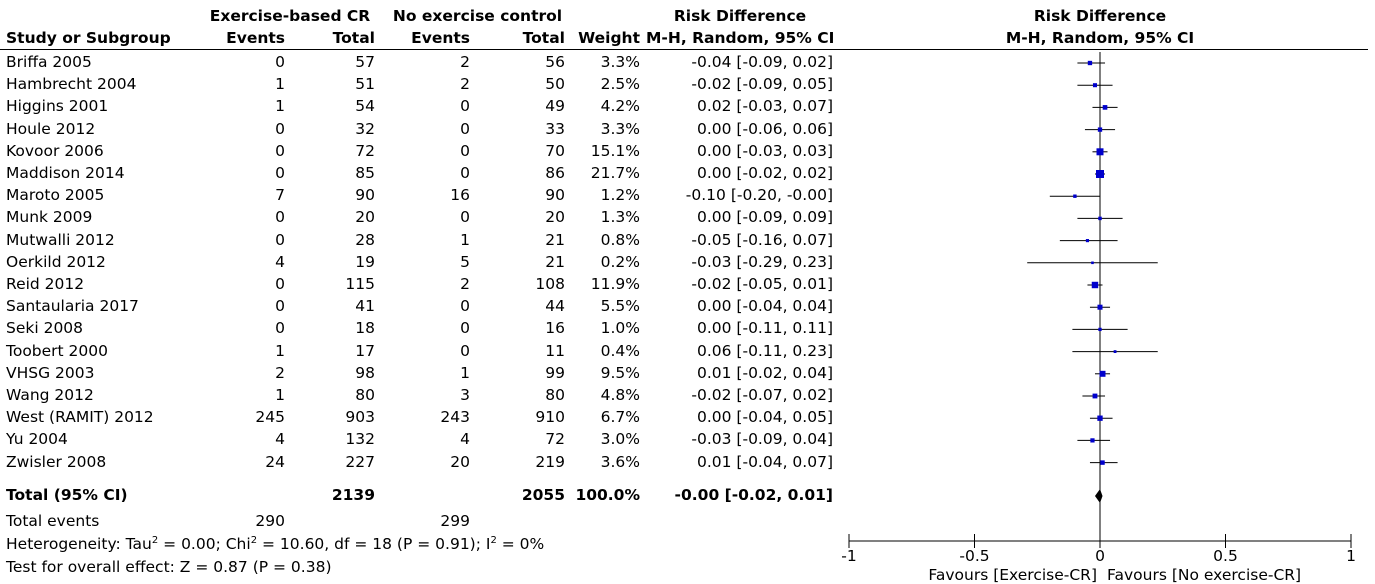 This screenshot has width=1375, height=584. I want to click on total1-cell: 20, so click(365, 217).